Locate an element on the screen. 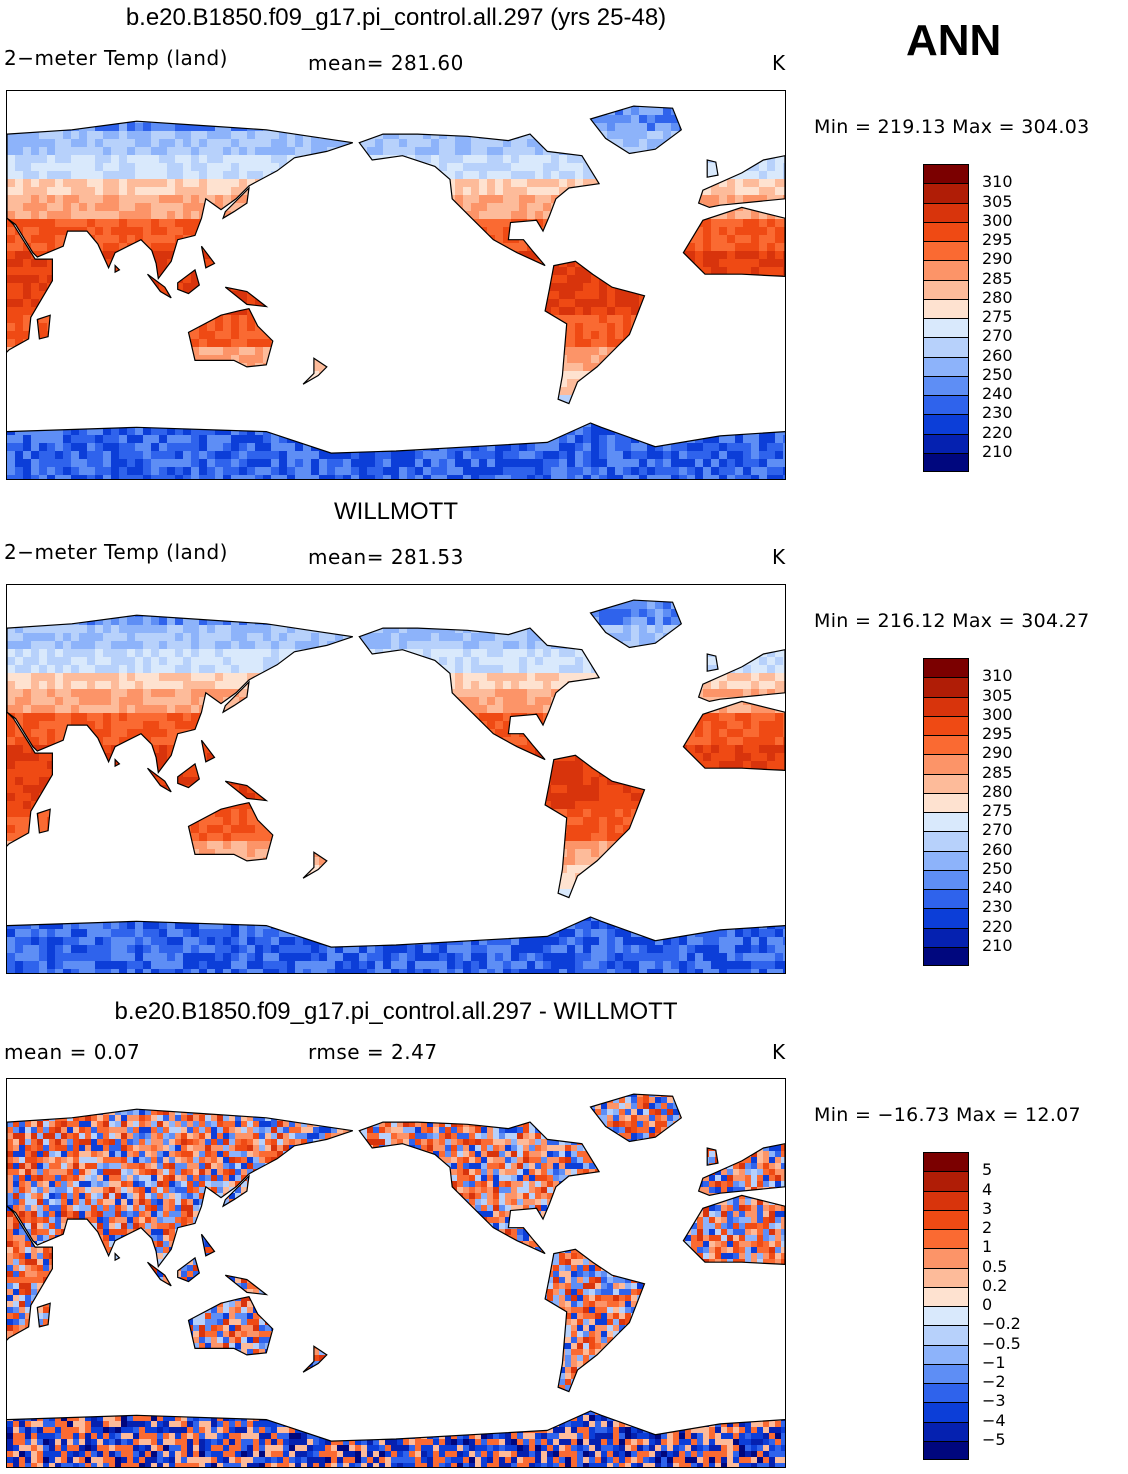  colorbar-tick-label: 4 is located at coordinates (987, 1189).